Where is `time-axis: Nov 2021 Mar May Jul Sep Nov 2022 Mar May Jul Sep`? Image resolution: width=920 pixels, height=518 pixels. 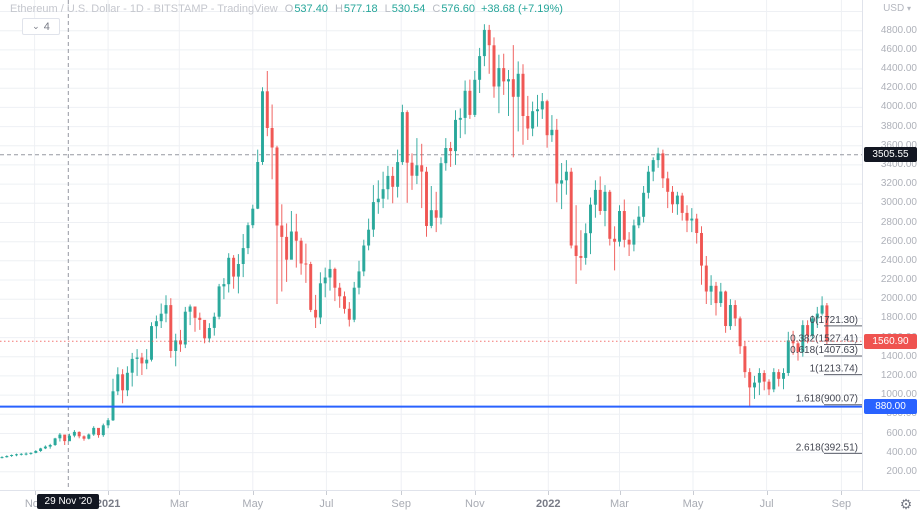
time-axis: Nov 2021 Mar May Jul Sep Nov 2022 Mar May Jul Sep is located at coordinates (460, 504).